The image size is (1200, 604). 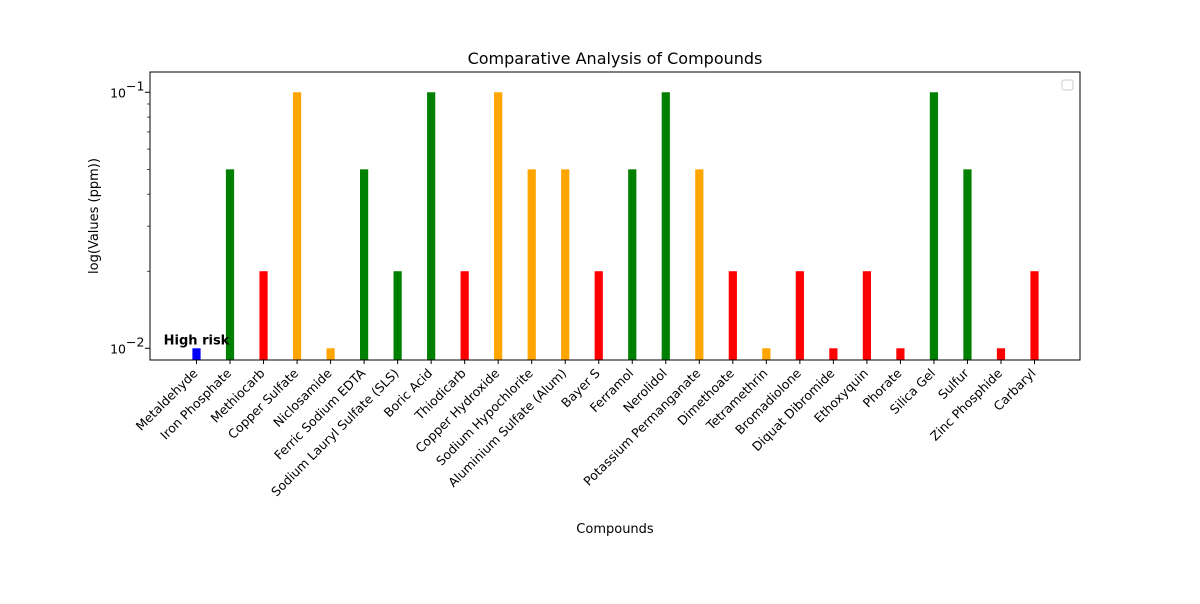 I want to click on y-tick-label-0: 10, so click(x=118, y=348).